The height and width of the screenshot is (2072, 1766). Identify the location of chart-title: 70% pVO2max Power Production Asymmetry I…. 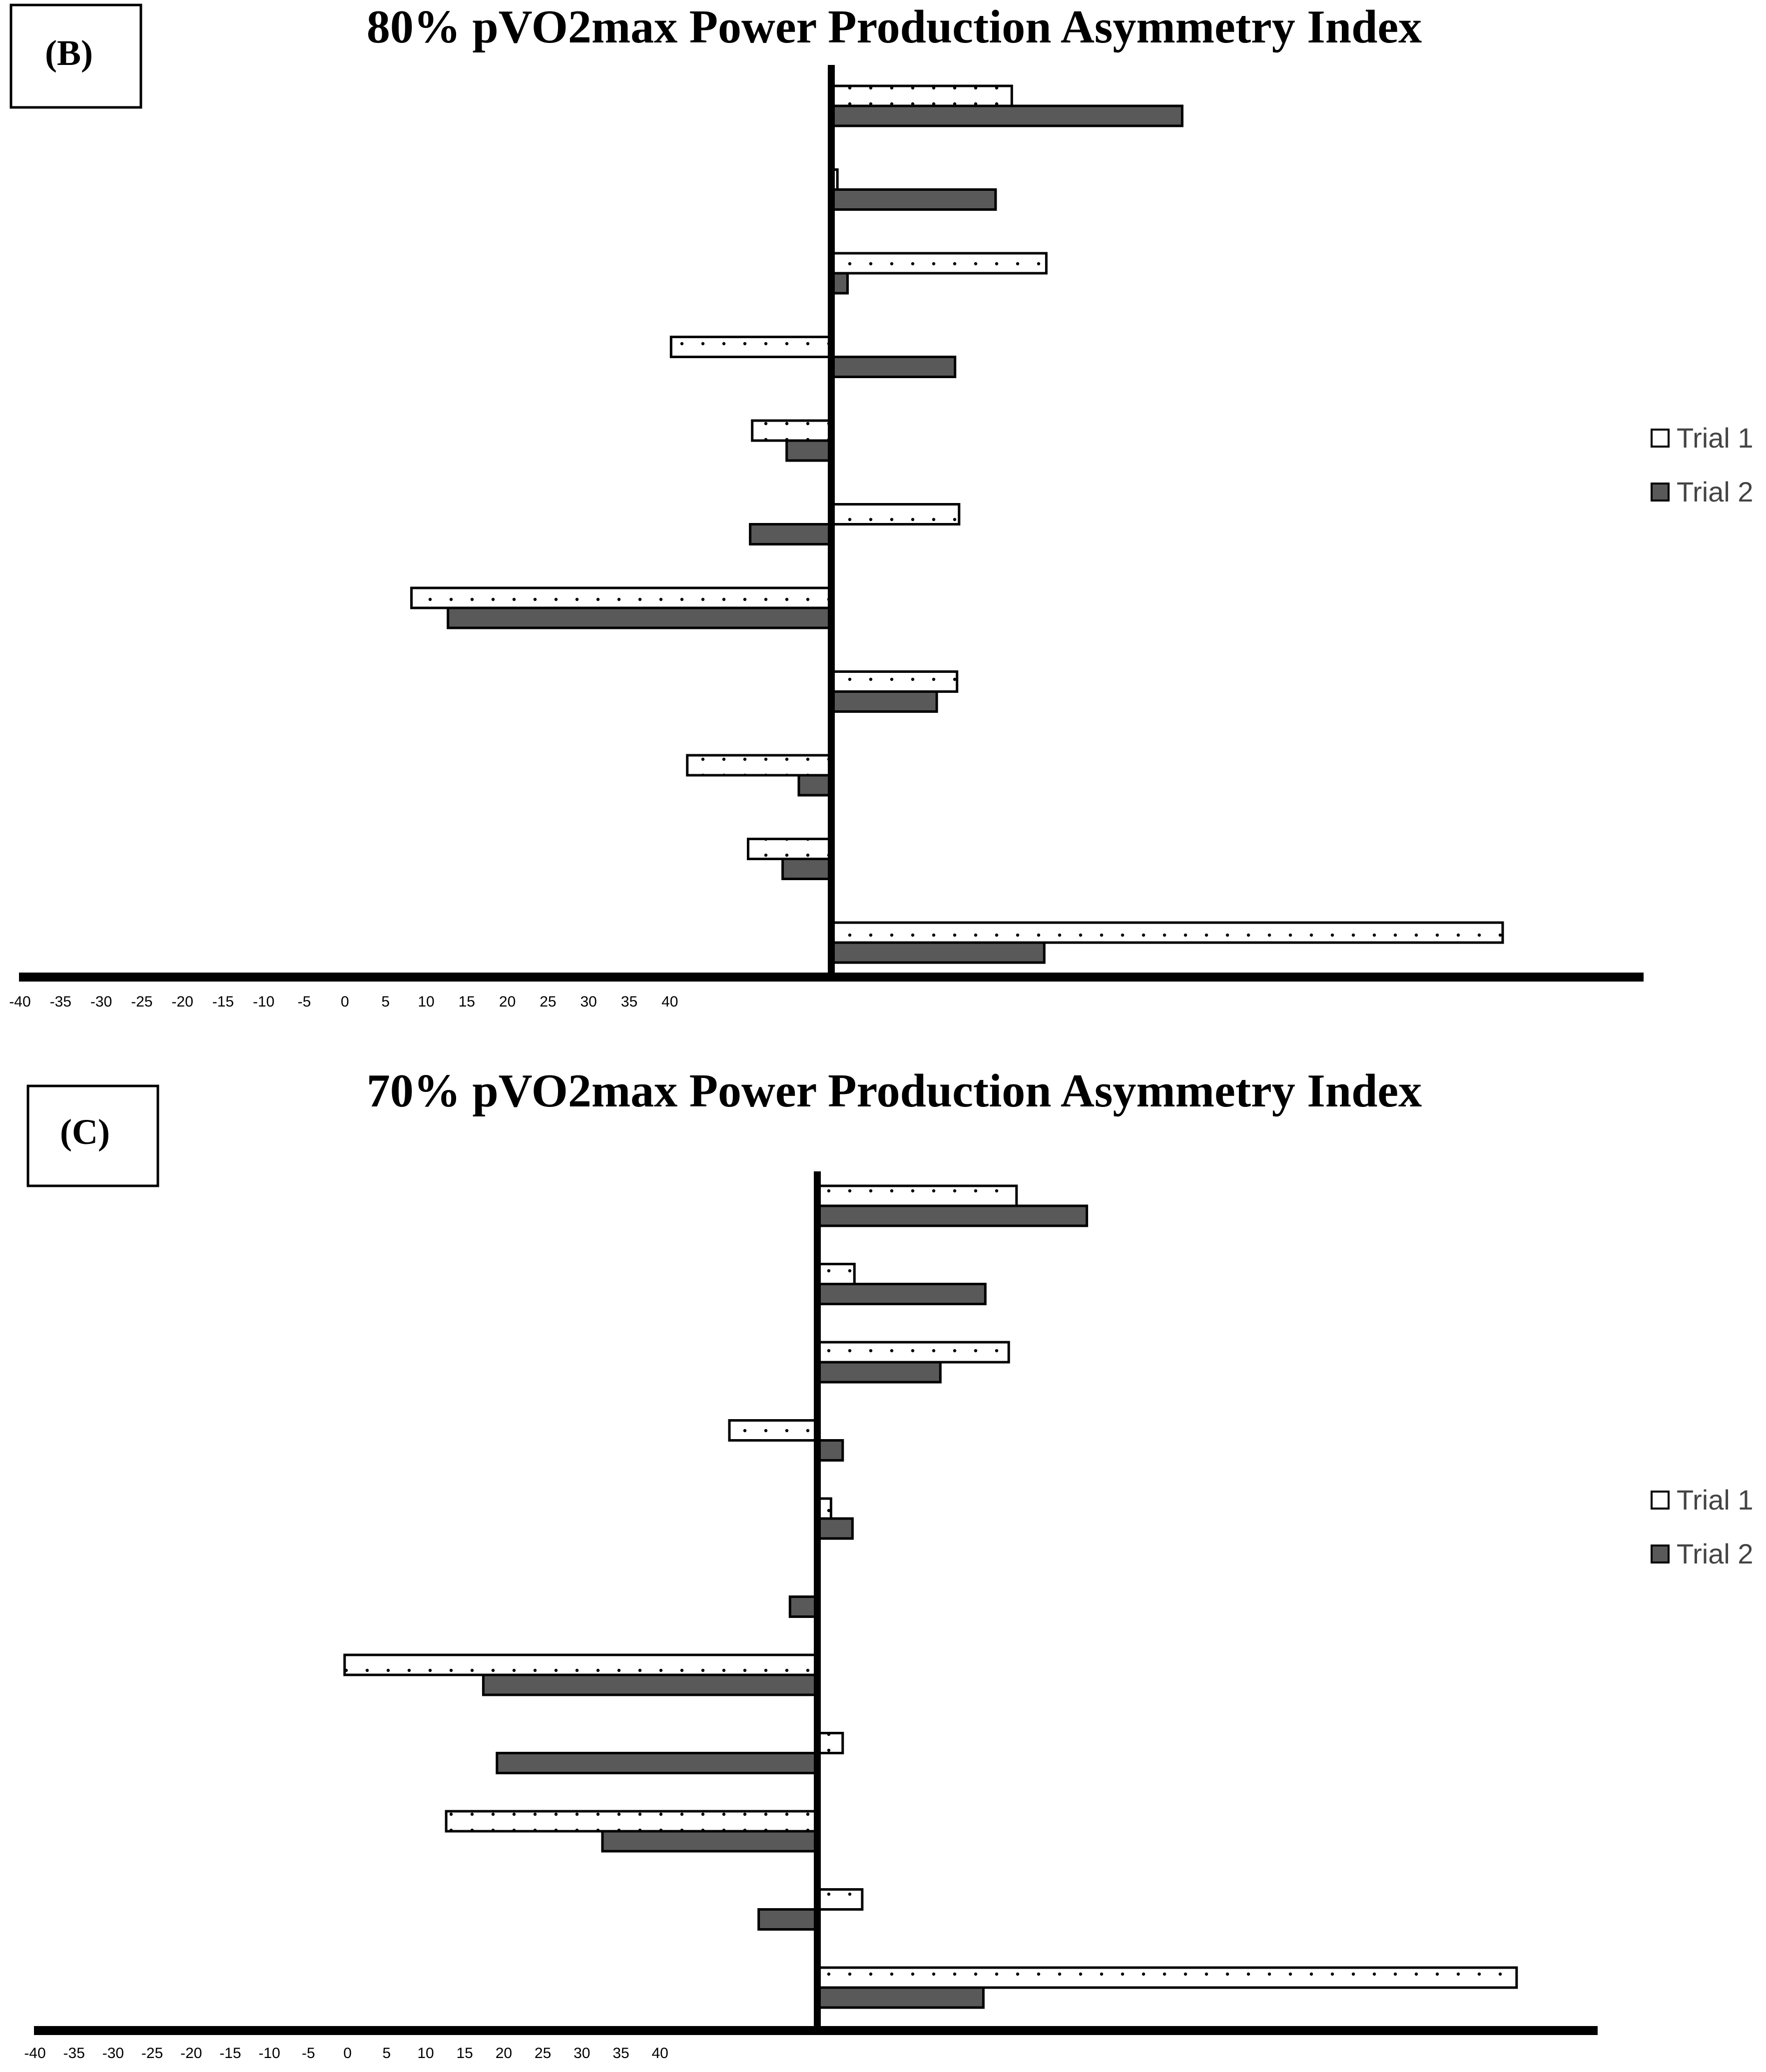
(894, 1091).